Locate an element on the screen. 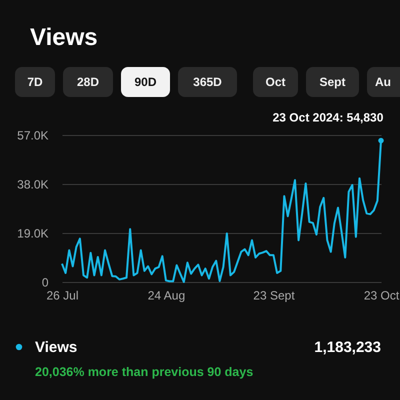 The image size is (400, 400). text: Au is located at coordinates (383, 82).